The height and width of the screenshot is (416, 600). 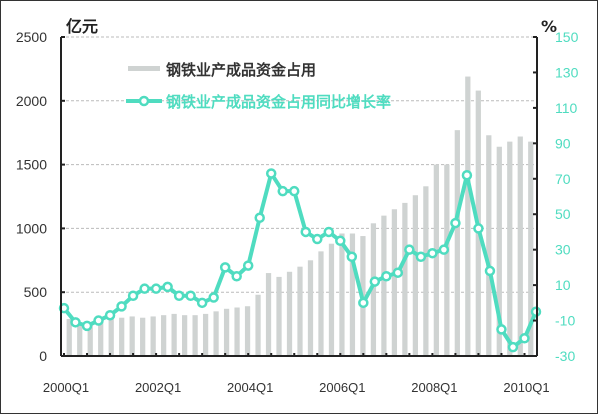 I want to click on left-tick-label: 500, so click(x=36, y=292).